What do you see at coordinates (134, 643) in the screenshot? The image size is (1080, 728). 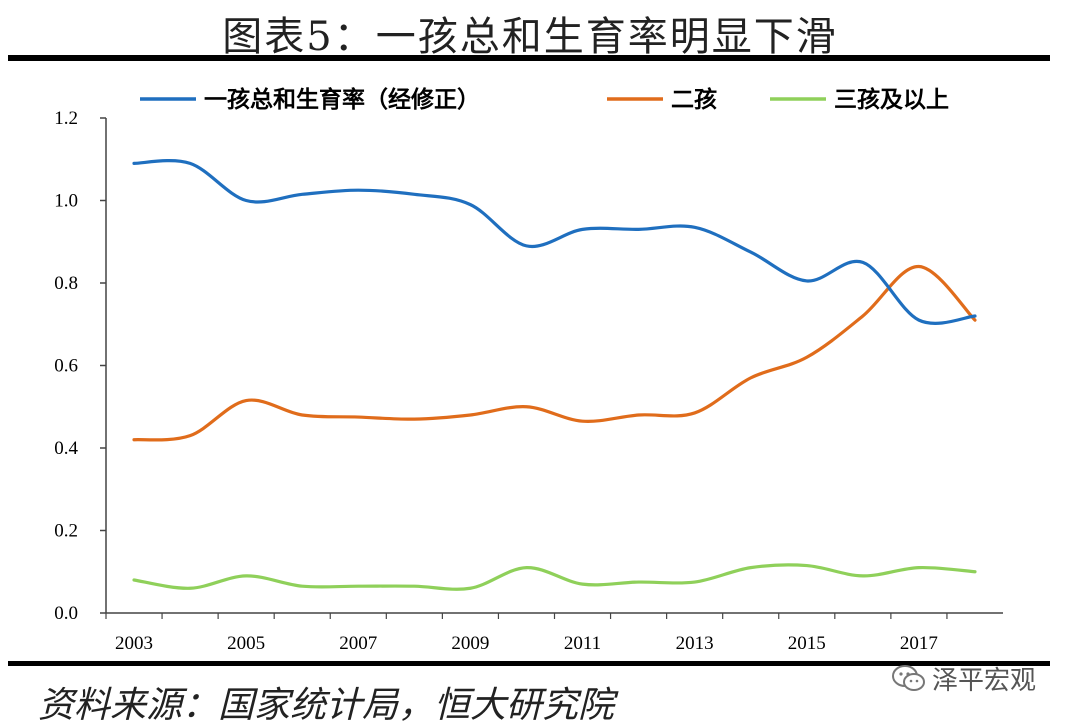 I see `x-tick-label: 2003` at bounding box center [134, 643].